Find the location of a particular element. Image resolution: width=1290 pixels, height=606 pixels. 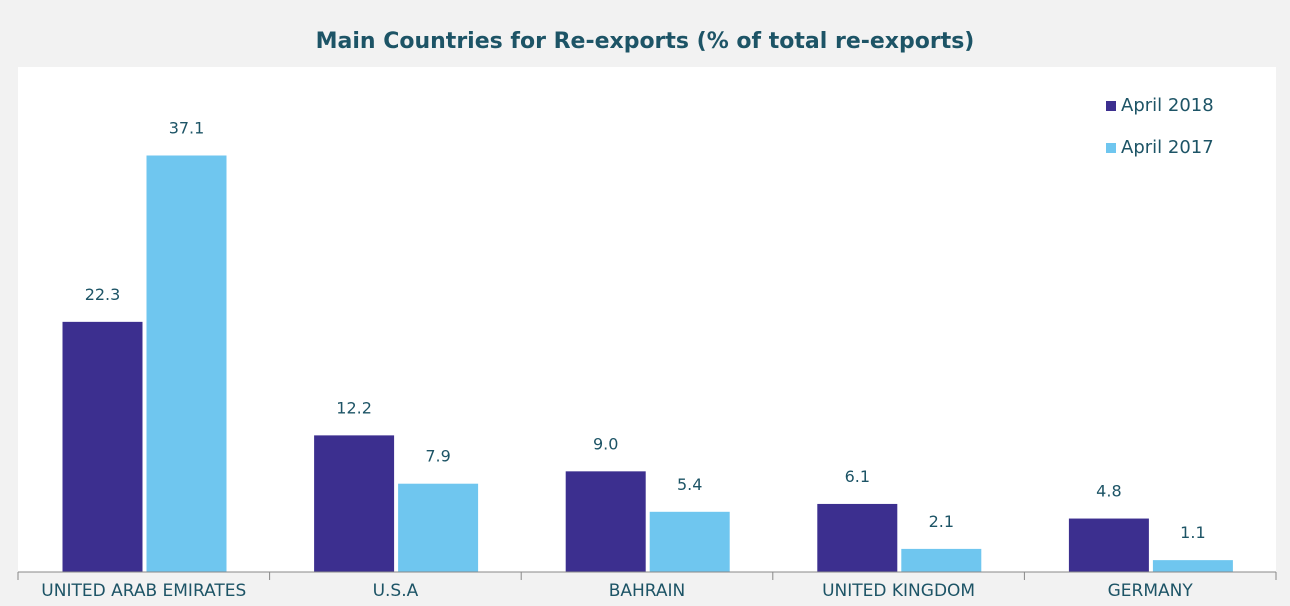

legend-label: April 2018 is located at coordinates (1167, 105).